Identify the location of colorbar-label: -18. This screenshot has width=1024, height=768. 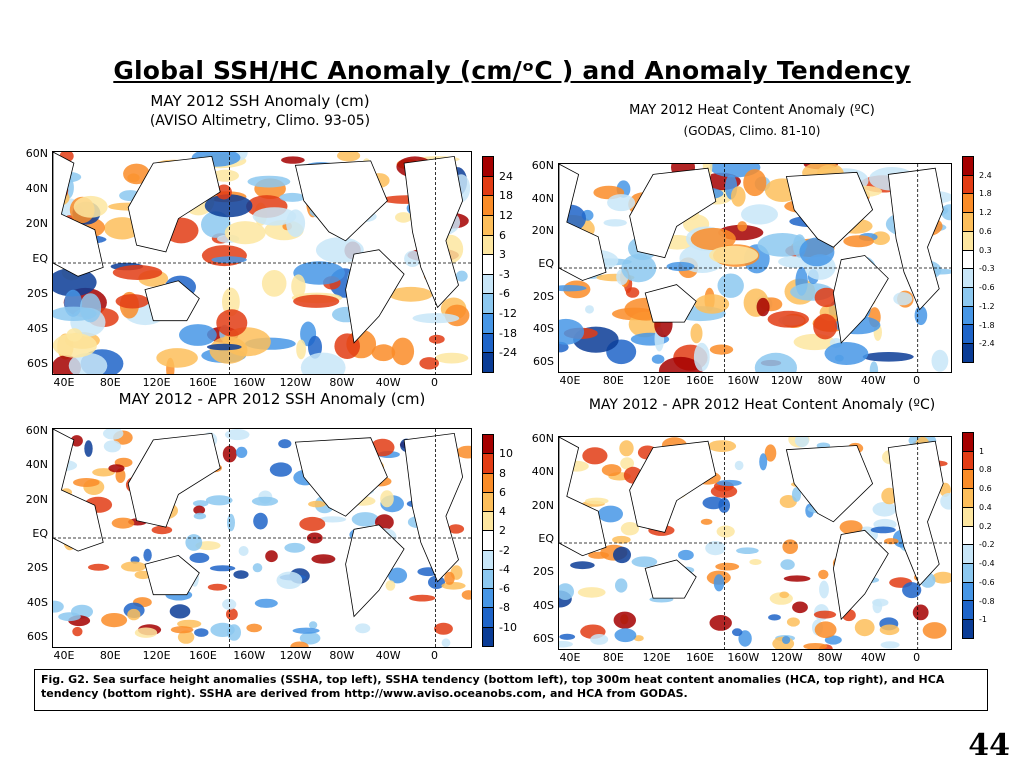
(508, 333).